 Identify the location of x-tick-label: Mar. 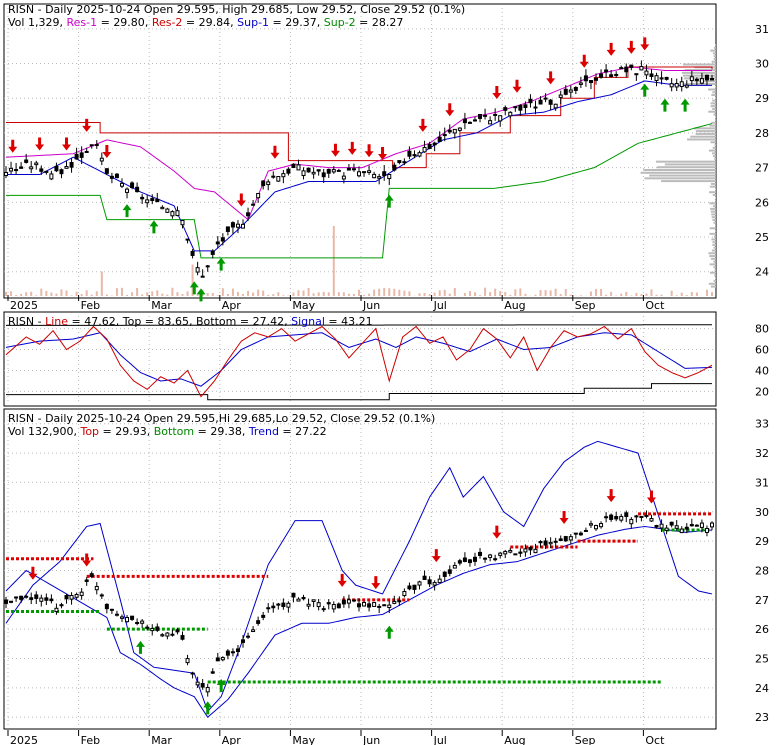
(161, 739).